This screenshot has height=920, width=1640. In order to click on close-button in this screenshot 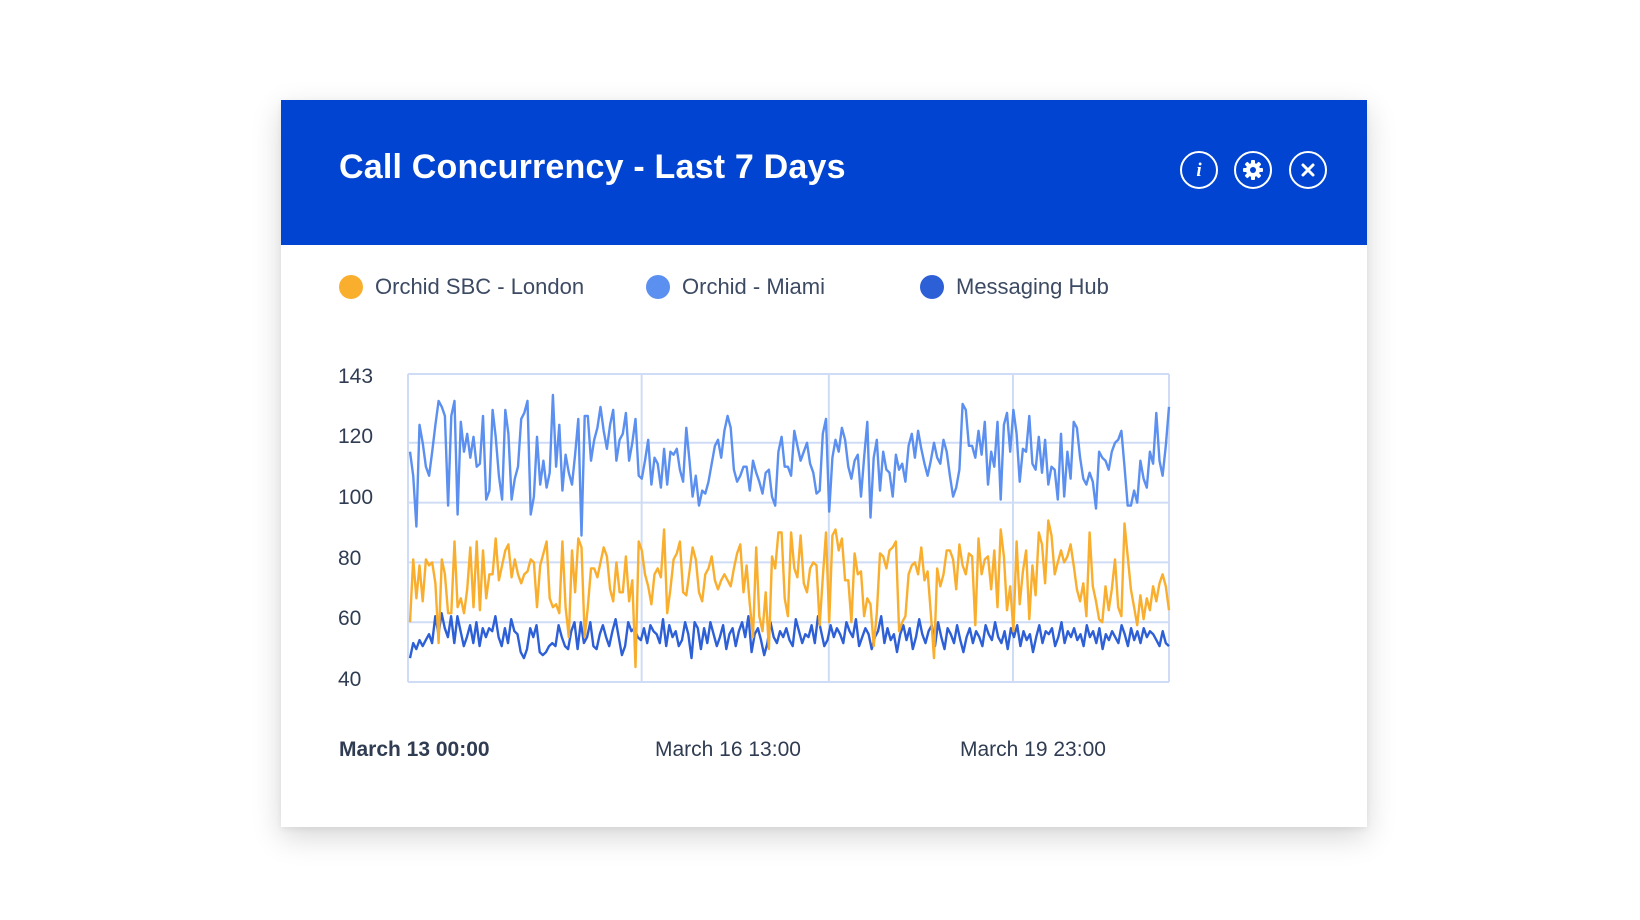, I will do `click(1308, 170)`.